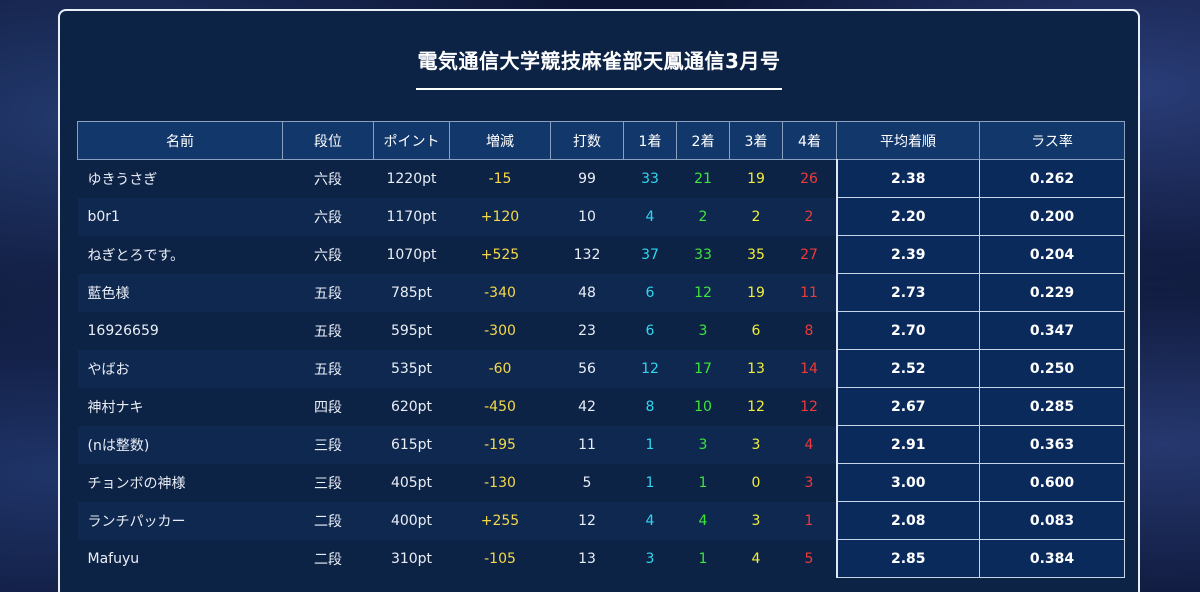 This screenshot has height=592, width=1200. Describe the element at coordinates (1052, 520) in the screenshot. I see `cell-last-rate: 0.083` at that location.